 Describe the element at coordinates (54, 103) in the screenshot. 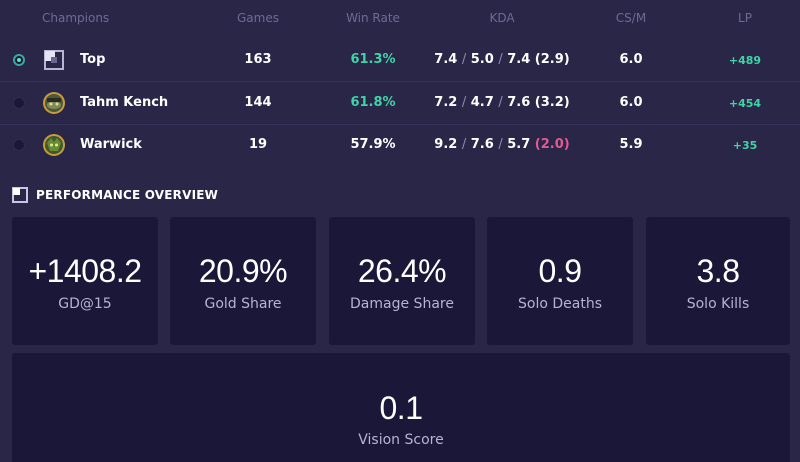

I see `tahm-kench-icon` at that location.